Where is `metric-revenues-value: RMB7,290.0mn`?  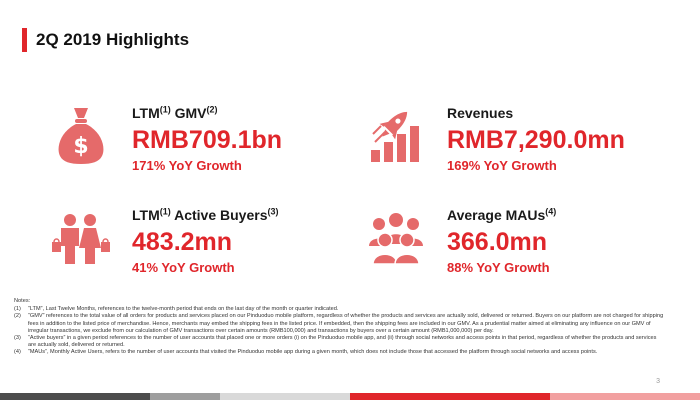 metric-revenues-value: RMB7,290.0mn is located at coordinates (536, 140).